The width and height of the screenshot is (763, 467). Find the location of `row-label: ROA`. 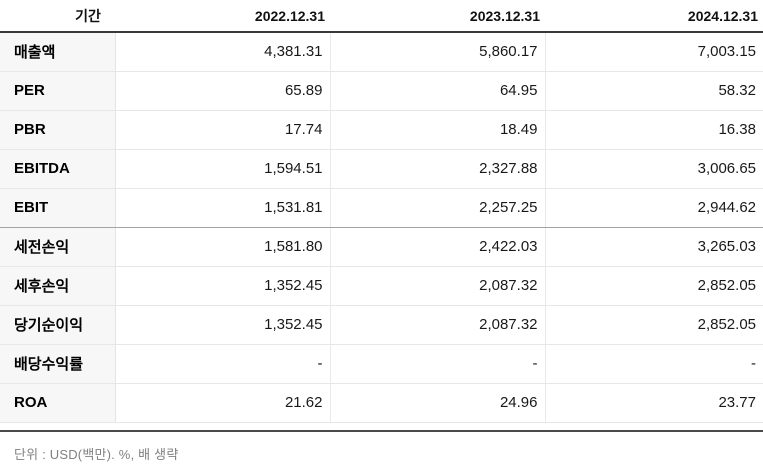

row-label: ROA is located at coordinates (58, 403).